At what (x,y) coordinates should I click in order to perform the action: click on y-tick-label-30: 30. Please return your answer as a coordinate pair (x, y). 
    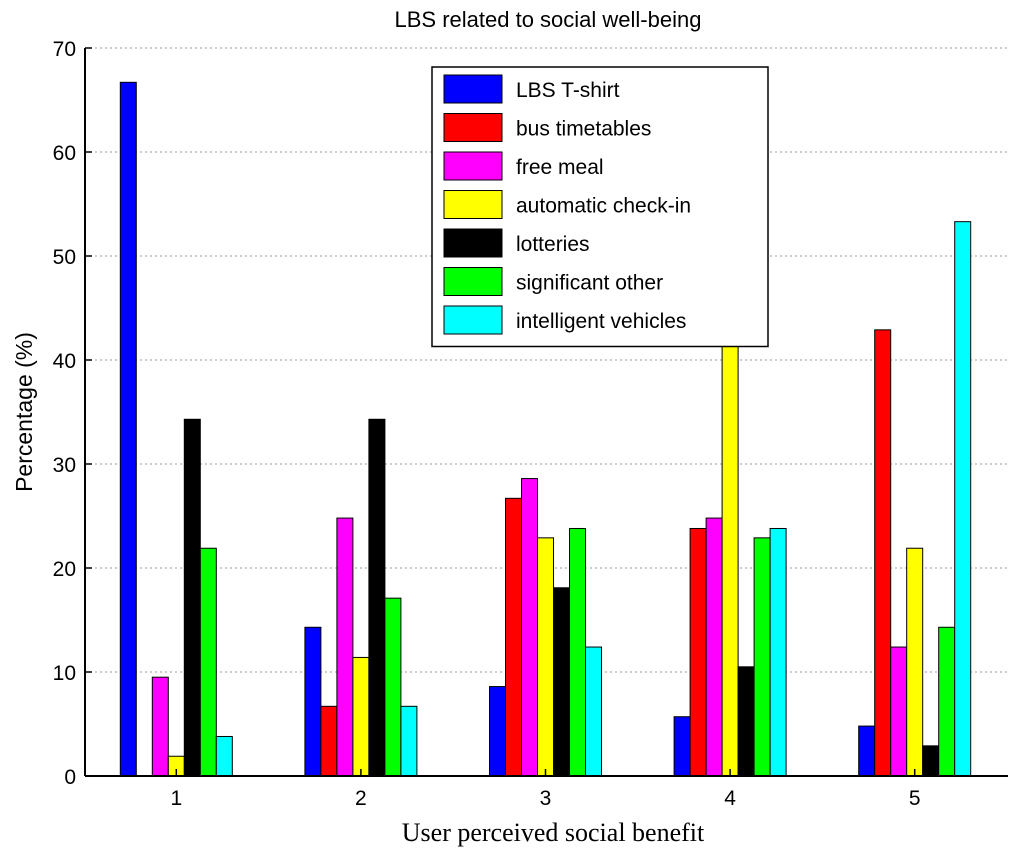
    Looking at the image, I should click on (64, 465).